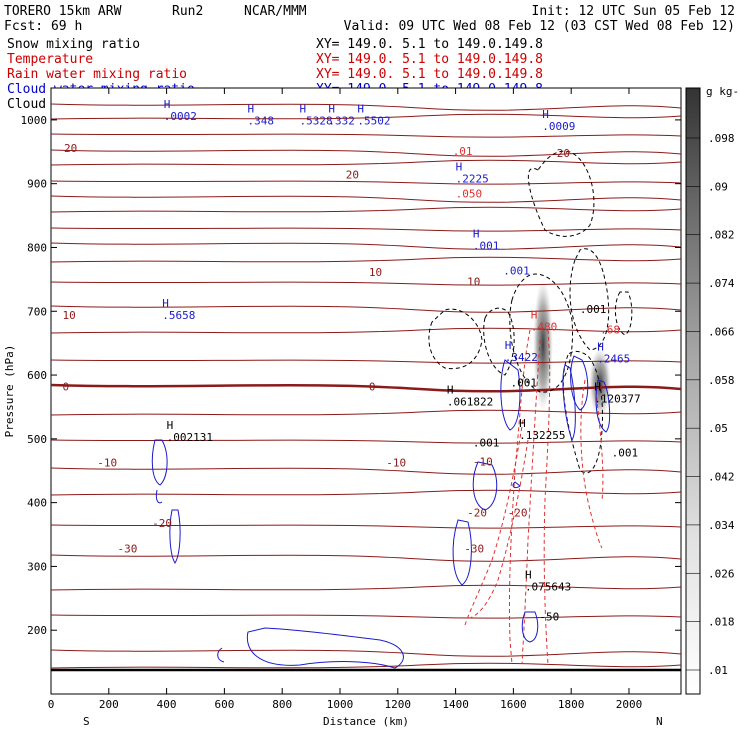  Describe the element at coordinates (73, 44) in the screenshot. I see `legend-entry: Snow mixing ratio` at that location.